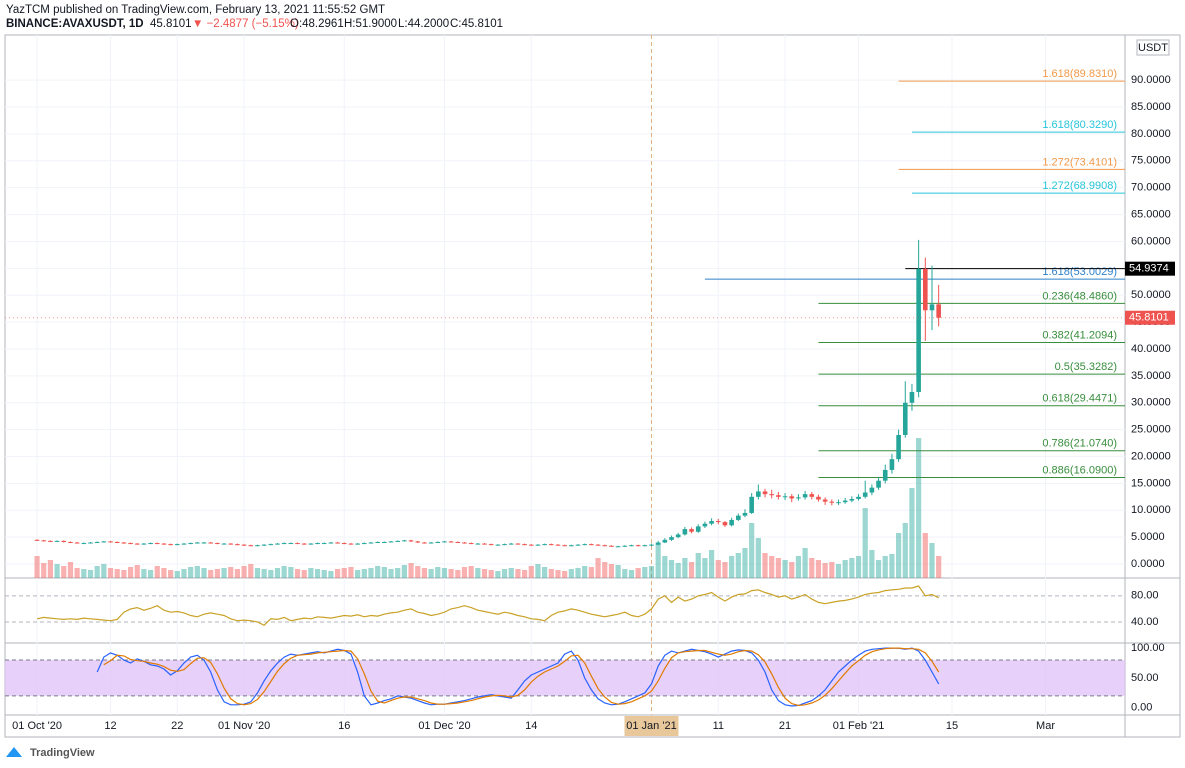  I want to click on y-tick-label: 90.0000, so click(1151, 80).